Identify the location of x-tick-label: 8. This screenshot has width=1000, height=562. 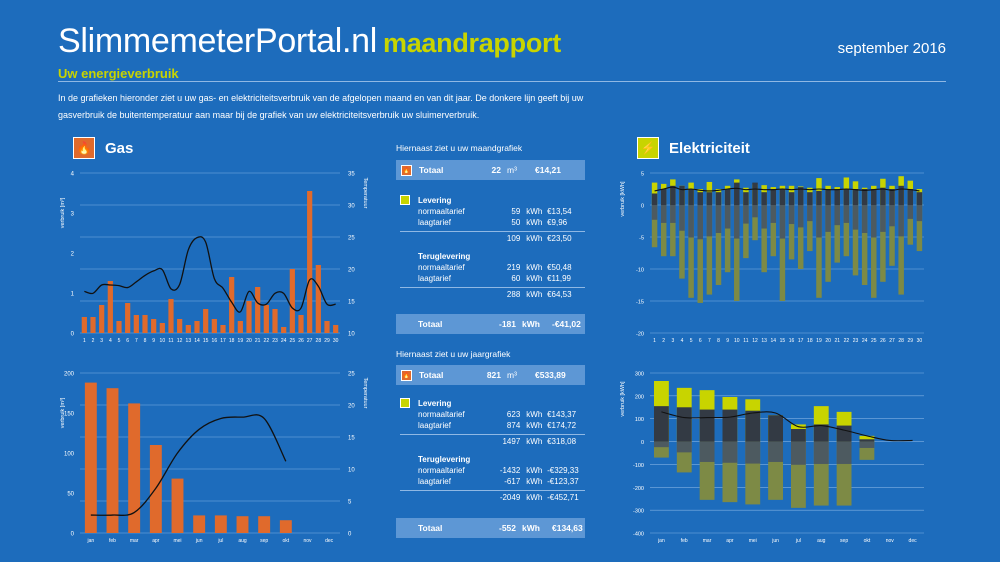
(718, 341).